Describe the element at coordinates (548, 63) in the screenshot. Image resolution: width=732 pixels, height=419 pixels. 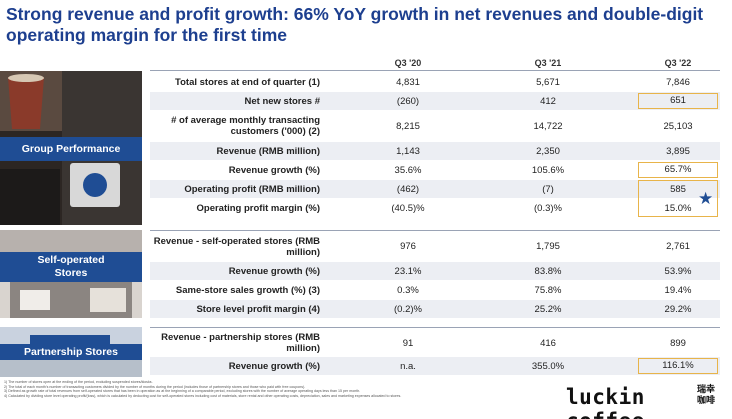
I see `column-header-q3-21: Q3 '21` at that location.